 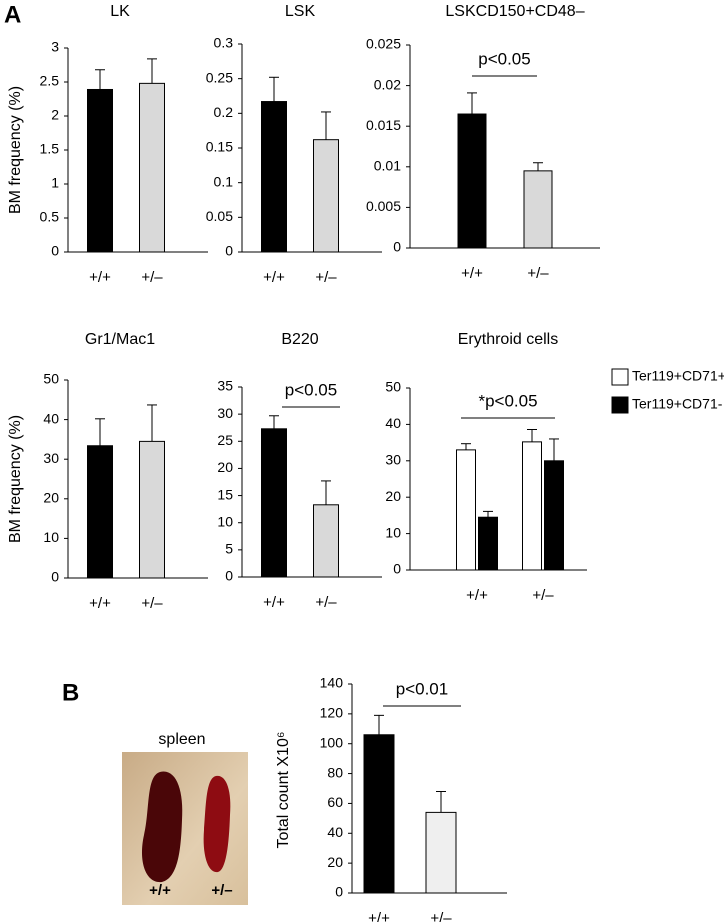 I want to click on y-axis-label: Total count X10⁶, so click(x=283, y=790).